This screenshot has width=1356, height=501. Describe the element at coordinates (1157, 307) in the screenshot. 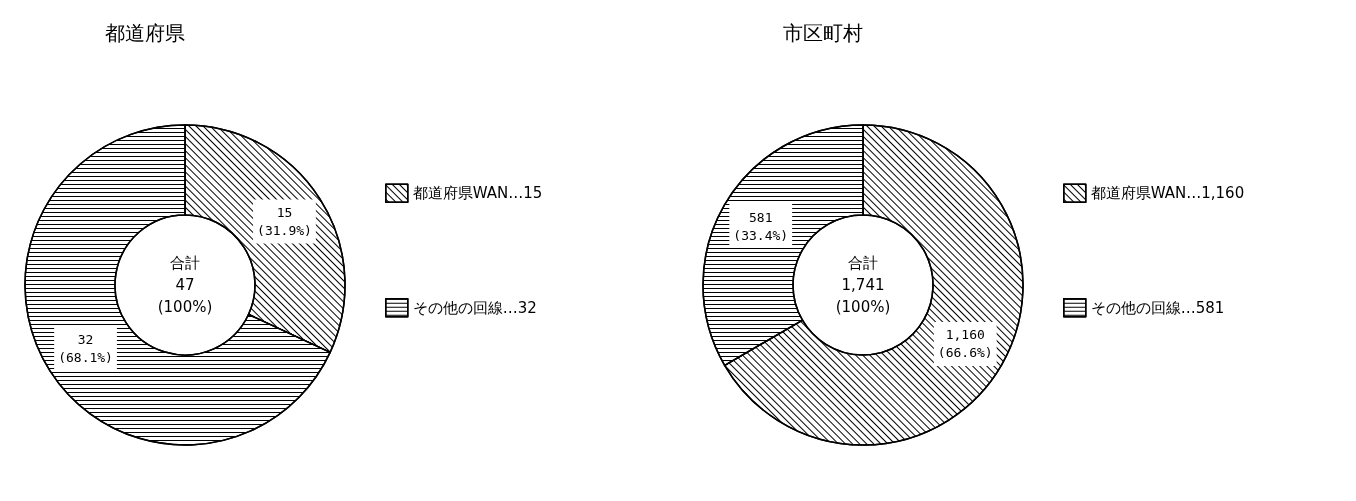

I see `legend-label: その他の回線…581` at that location.